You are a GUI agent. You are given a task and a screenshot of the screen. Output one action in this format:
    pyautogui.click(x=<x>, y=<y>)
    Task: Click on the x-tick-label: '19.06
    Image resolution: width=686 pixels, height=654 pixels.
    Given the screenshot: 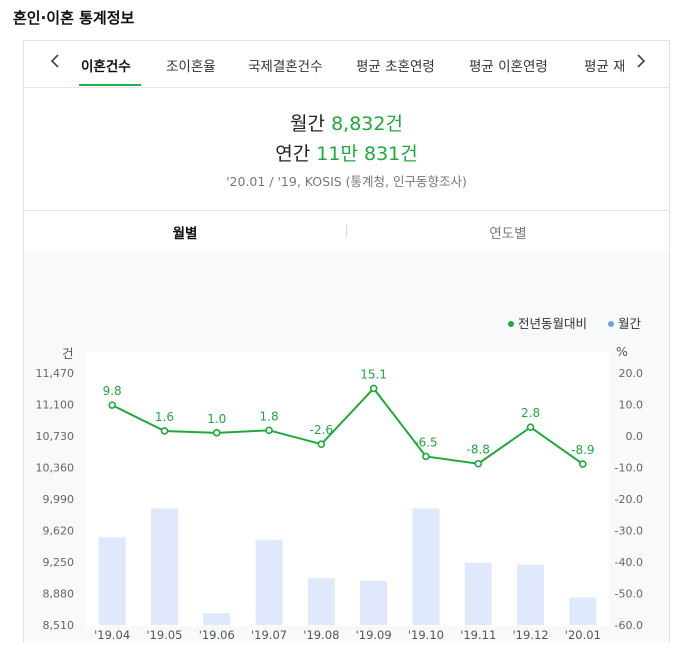 What is the action you would take?
    pyautogui.click(x=217, y=635)
    